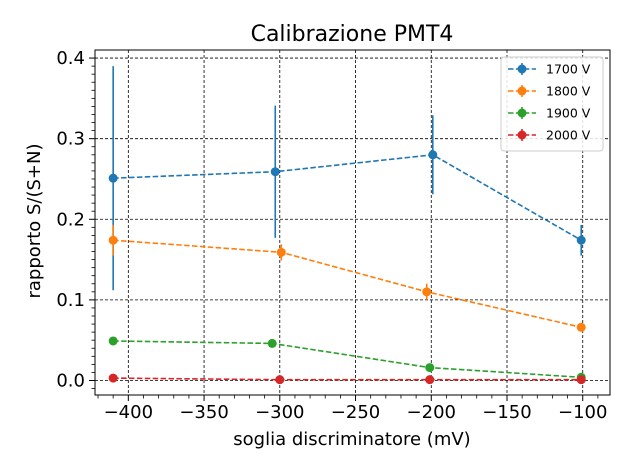 The width and height of the screenshot is (640, 472). I want to click on legend-label: 1700 V, so click(568, 69).